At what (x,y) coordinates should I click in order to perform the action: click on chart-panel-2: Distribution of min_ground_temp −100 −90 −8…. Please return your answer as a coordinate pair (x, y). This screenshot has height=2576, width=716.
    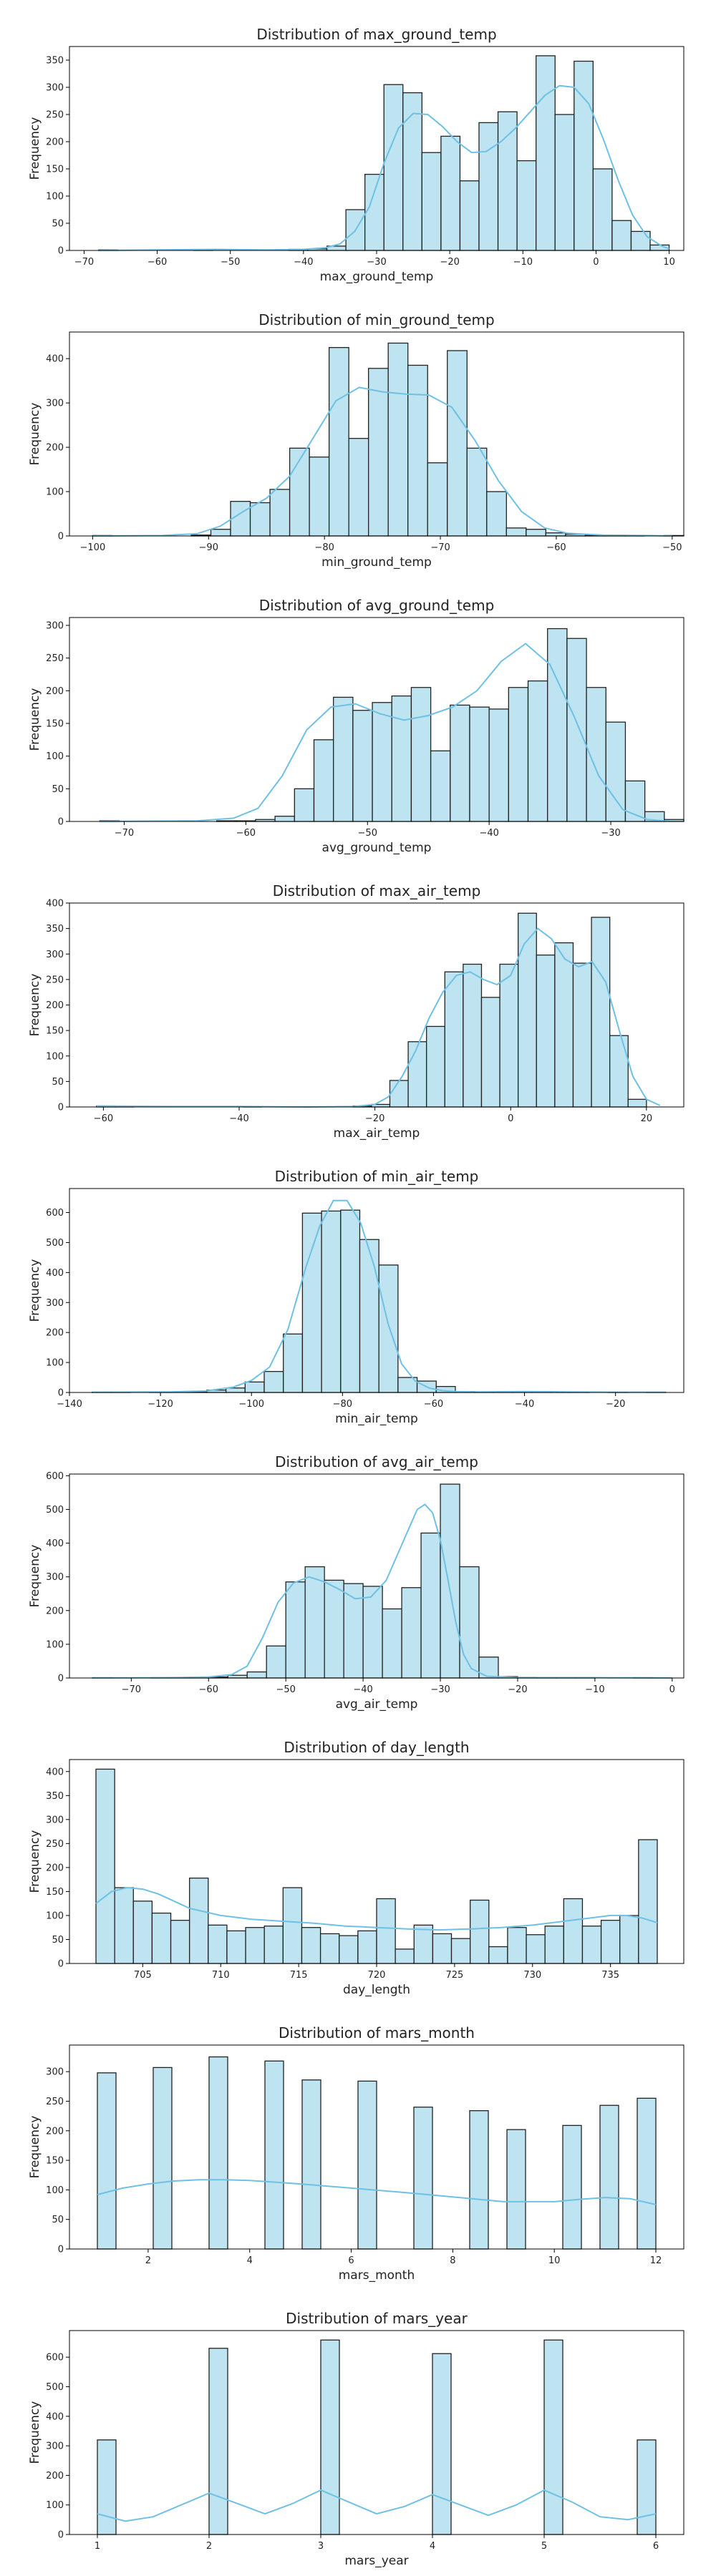
    Looking at the image, I should click on (356, 440).